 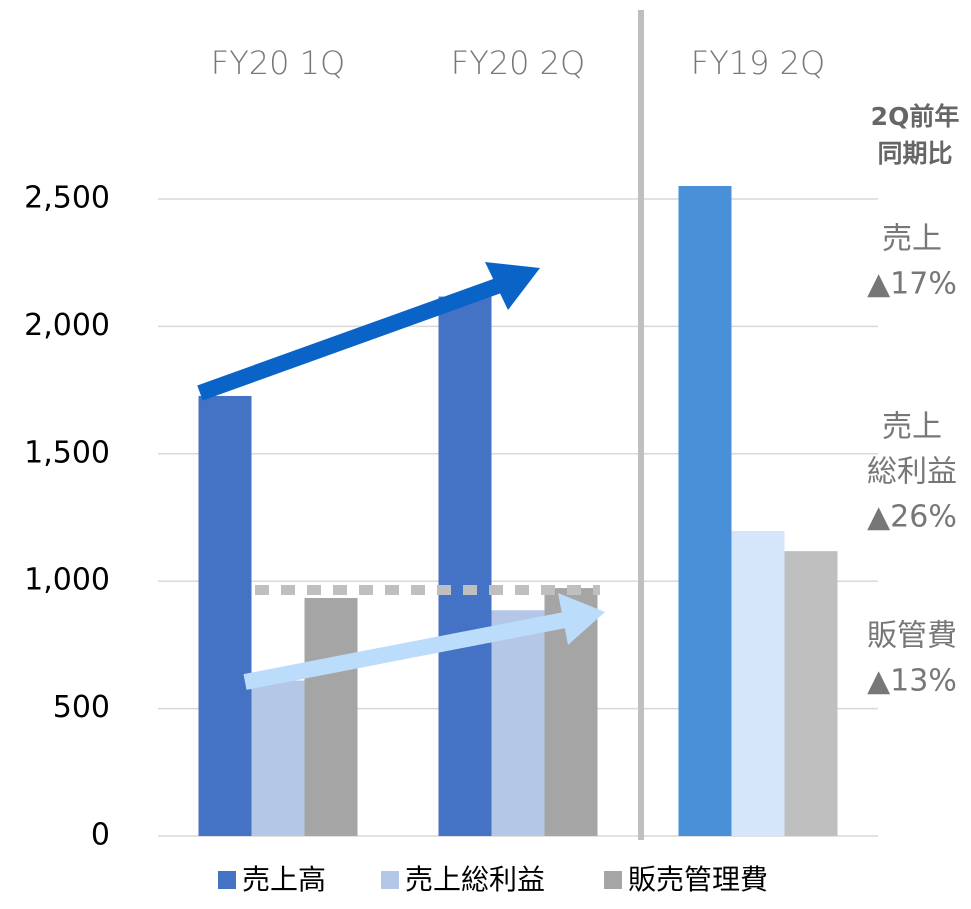 What do you see at coordinates (915, 116) in the screenshot?
I see `annotation: 2Q前年` at bounding box center [915, 116].